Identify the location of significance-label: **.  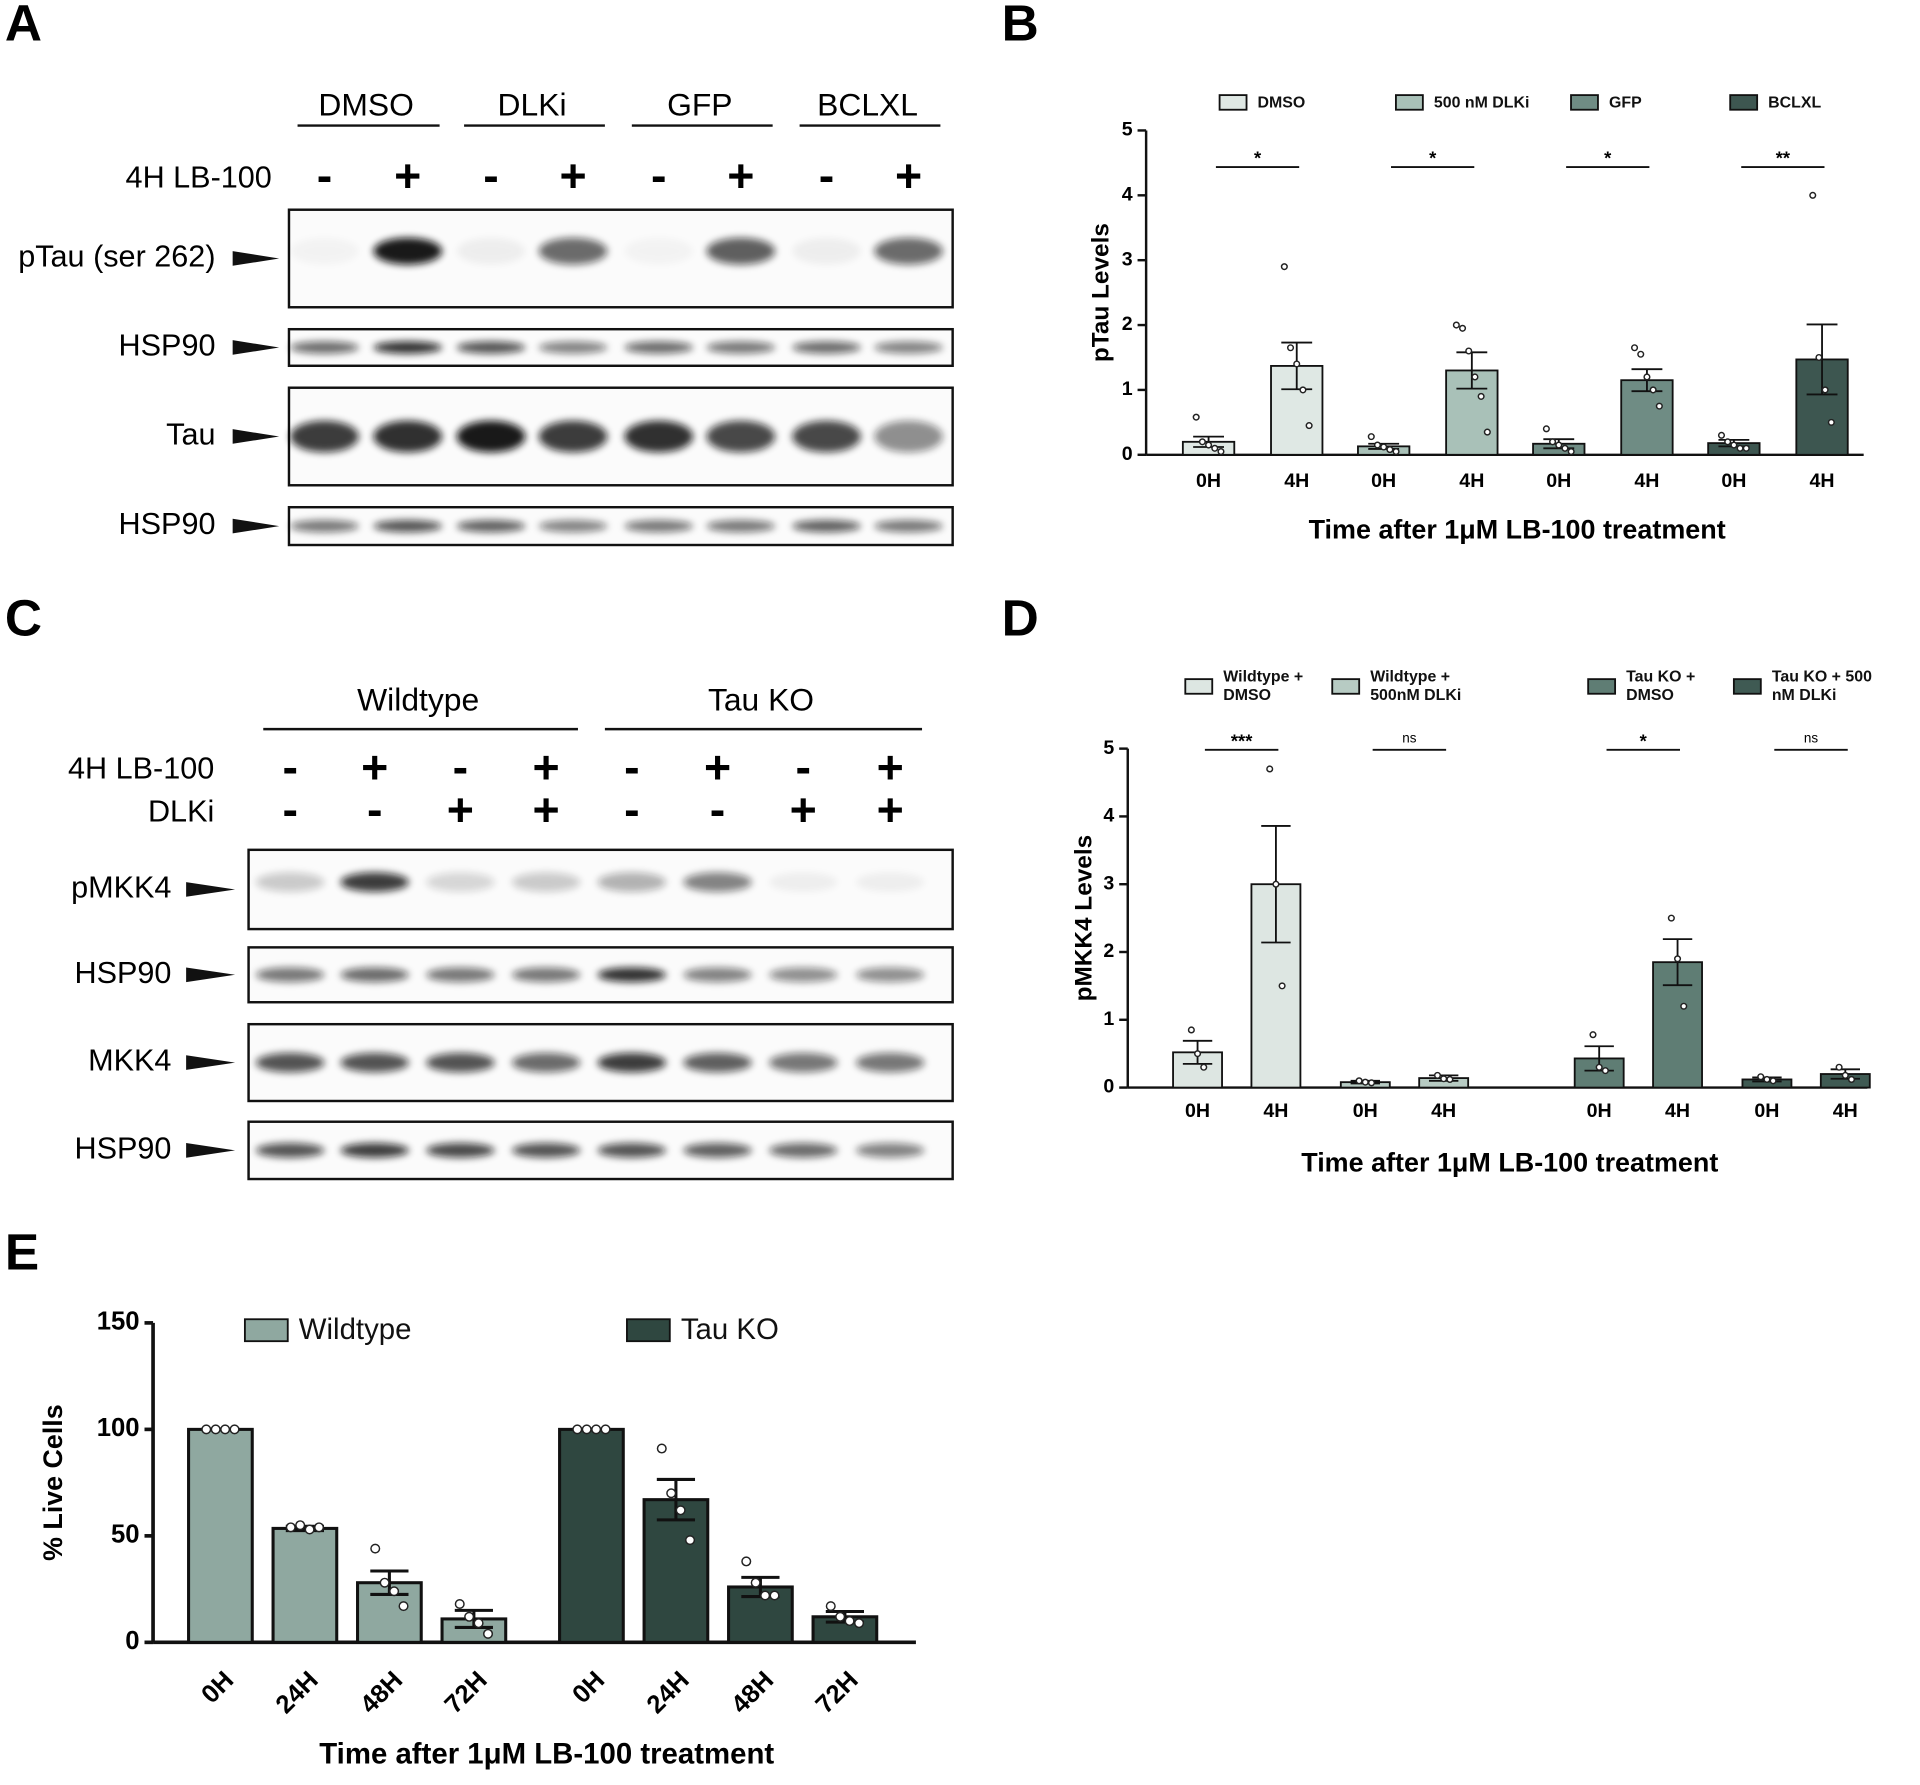
(1783, 158).